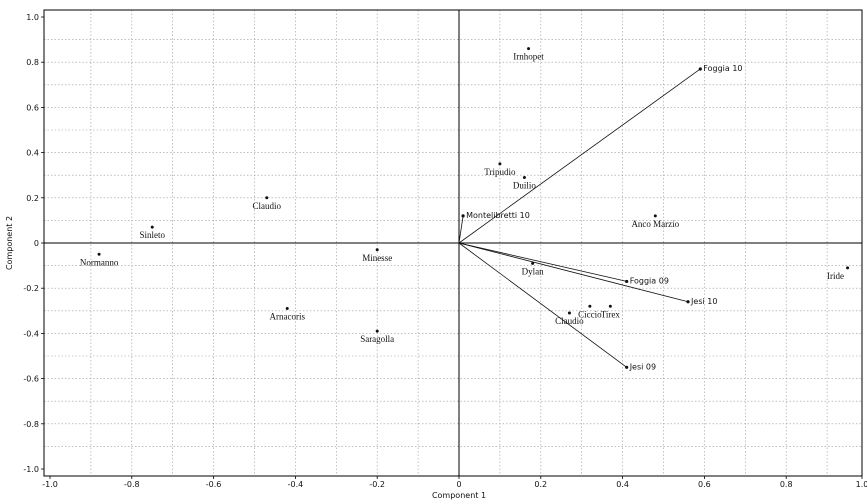  I want to click on y-tick-label: -0.8, so click(31, 424).